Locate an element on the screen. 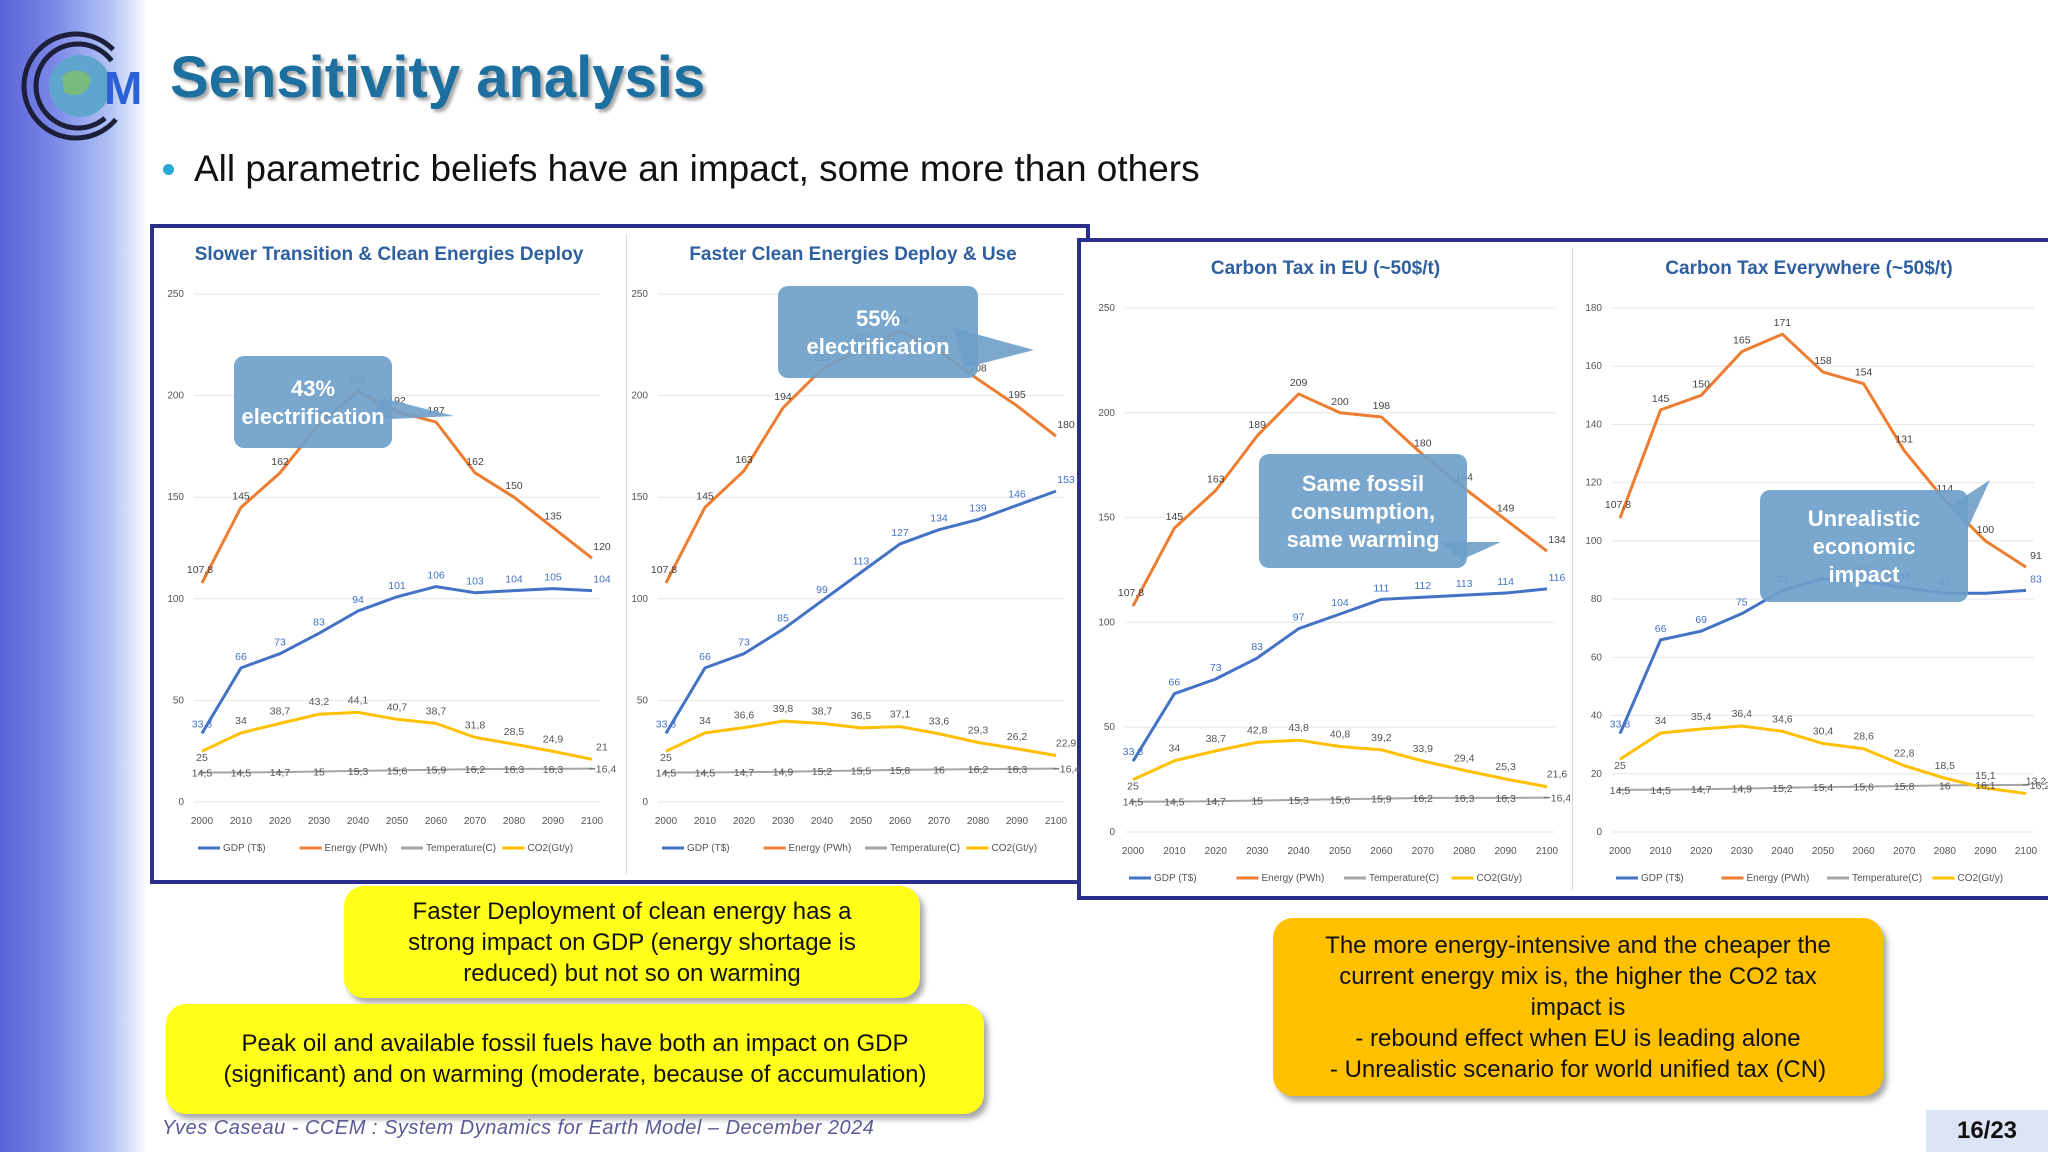 The width and height of the screenshot is (2048, 1152). data-label-gdp: 105 is located at coordinates (553, 578).